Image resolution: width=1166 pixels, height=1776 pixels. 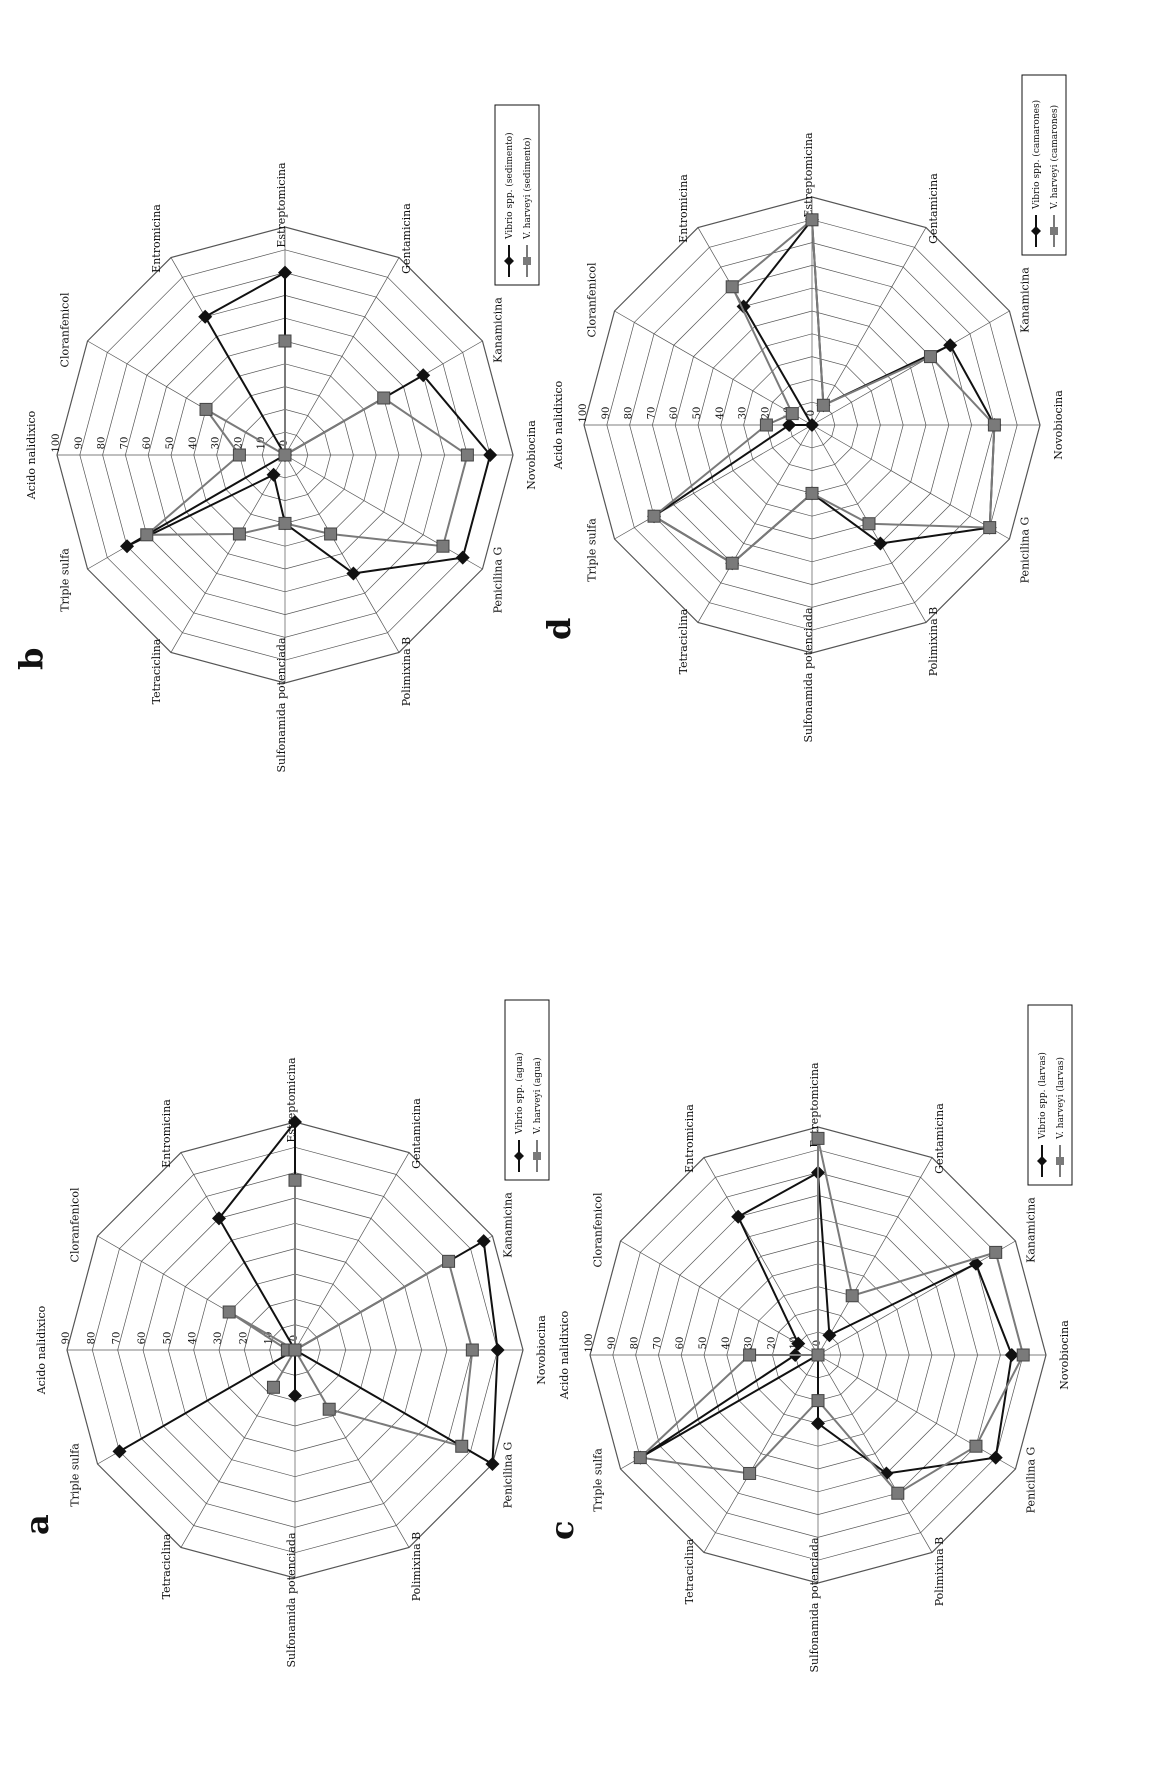 I want to click on legend: Vibrio spp. (larvas) V. harveyi (larvas), so click(x=1050, y=1095).